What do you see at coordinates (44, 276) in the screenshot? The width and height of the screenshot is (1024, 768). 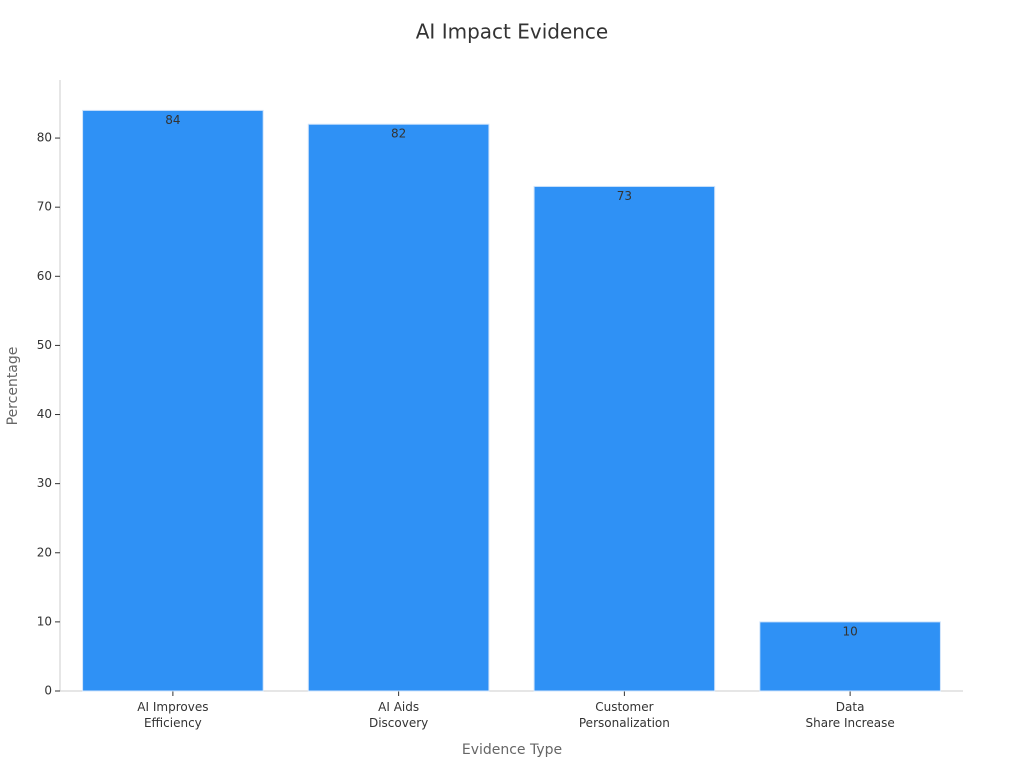 I see `y-tick-label: 60` at bounding box center [44, 276].